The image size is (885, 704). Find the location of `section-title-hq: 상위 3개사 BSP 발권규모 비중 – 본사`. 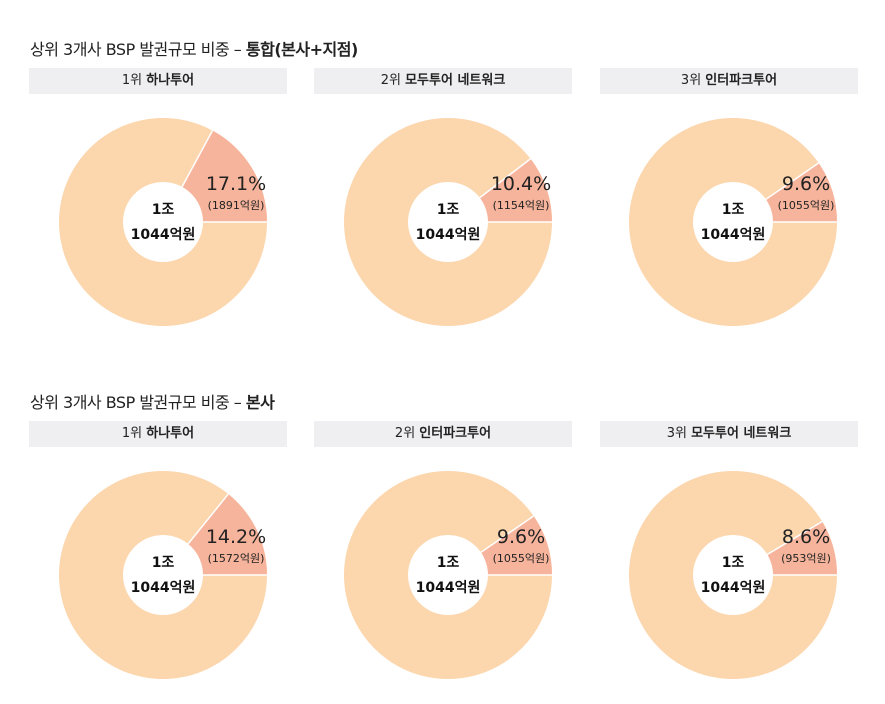

section-title-hq: 상위 3개사 BSP 발권규모 비중 – 본사 is located at coordinates (152, 401).